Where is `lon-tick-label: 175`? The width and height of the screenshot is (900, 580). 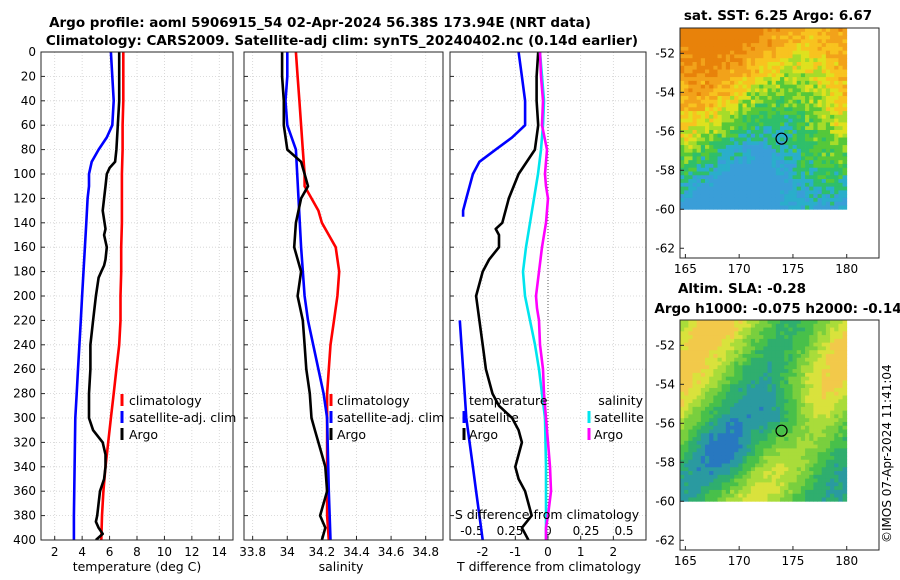
lon-tick-label: 175 is located at coordinates (792, 269).